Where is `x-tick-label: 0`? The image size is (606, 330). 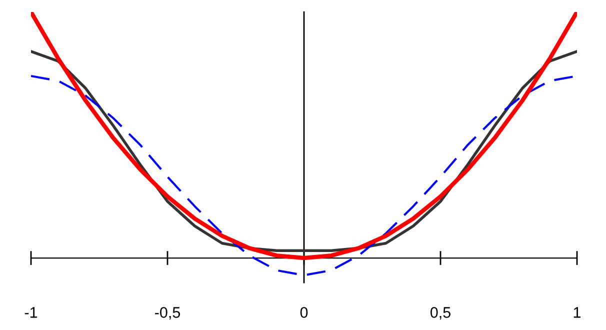 x-tick-label: 0 is located at coordinates (304, 312).